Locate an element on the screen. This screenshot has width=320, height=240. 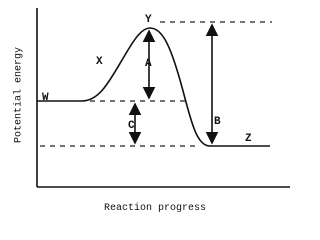
point-label: W is located at coordinates (45, 98).